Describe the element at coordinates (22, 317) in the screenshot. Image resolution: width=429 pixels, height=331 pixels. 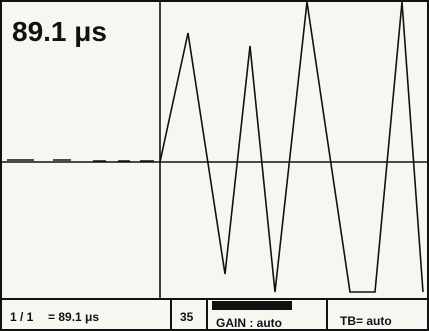
I see `range-index: 1 / 1` at that location.